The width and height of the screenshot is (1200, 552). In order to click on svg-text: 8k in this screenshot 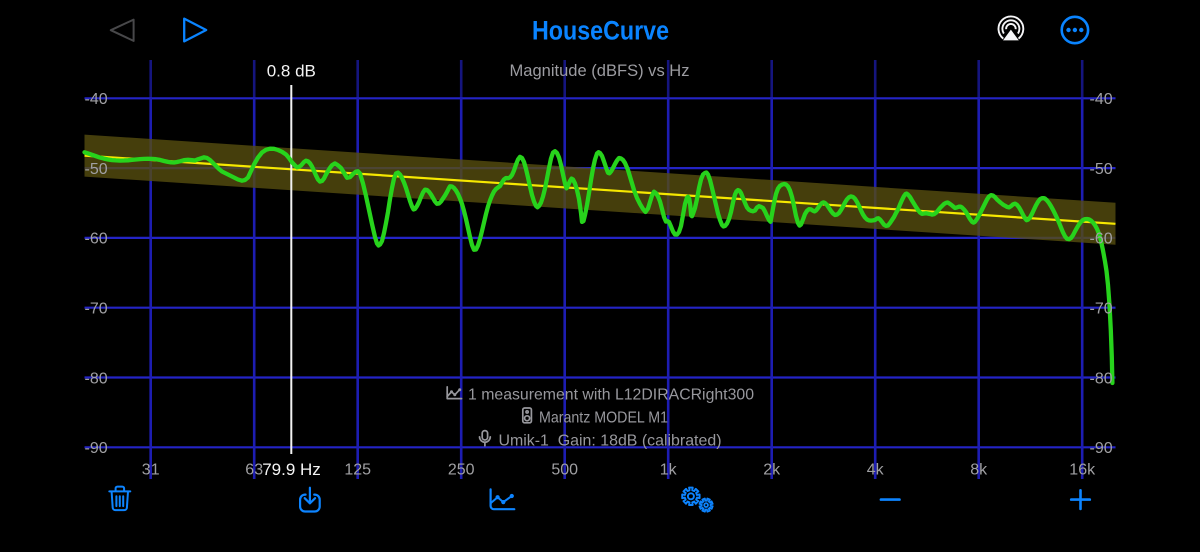, I will do `click(979, 470)`.